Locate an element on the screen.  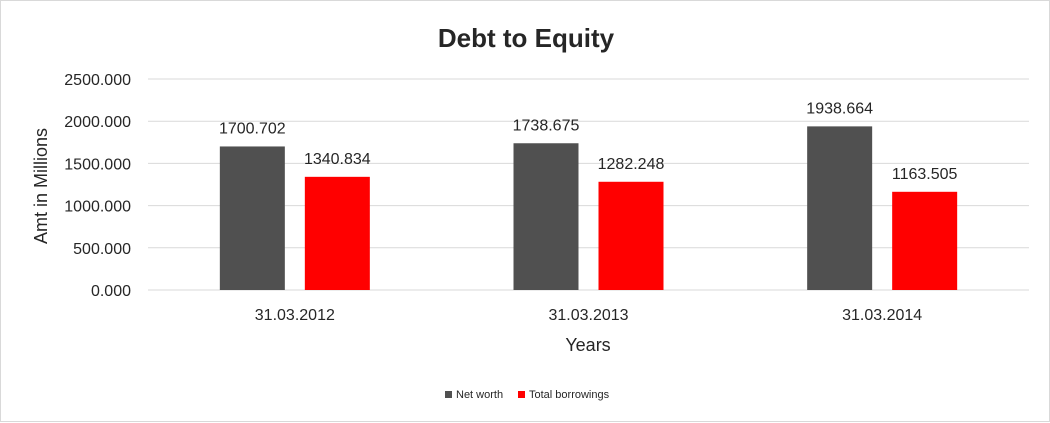
y-tick-label: 1000.000 is located at coordinates (97, 207).